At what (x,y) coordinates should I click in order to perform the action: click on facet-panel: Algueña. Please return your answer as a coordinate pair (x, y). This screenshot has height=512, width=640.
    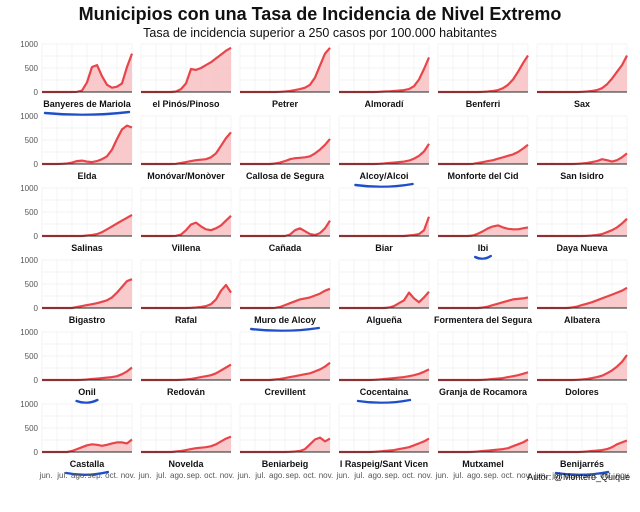
    Looking at the image, I should click on (384, 292).